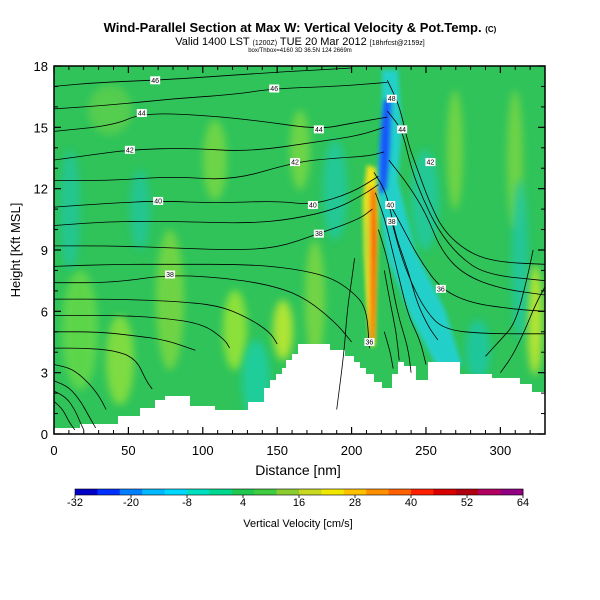 The width and height of the screenshot is (600, 600). What do you see at coordinates (491, 29) in the screenshot?
I see `title-mark: (C)` at bounding box center [491, 29].